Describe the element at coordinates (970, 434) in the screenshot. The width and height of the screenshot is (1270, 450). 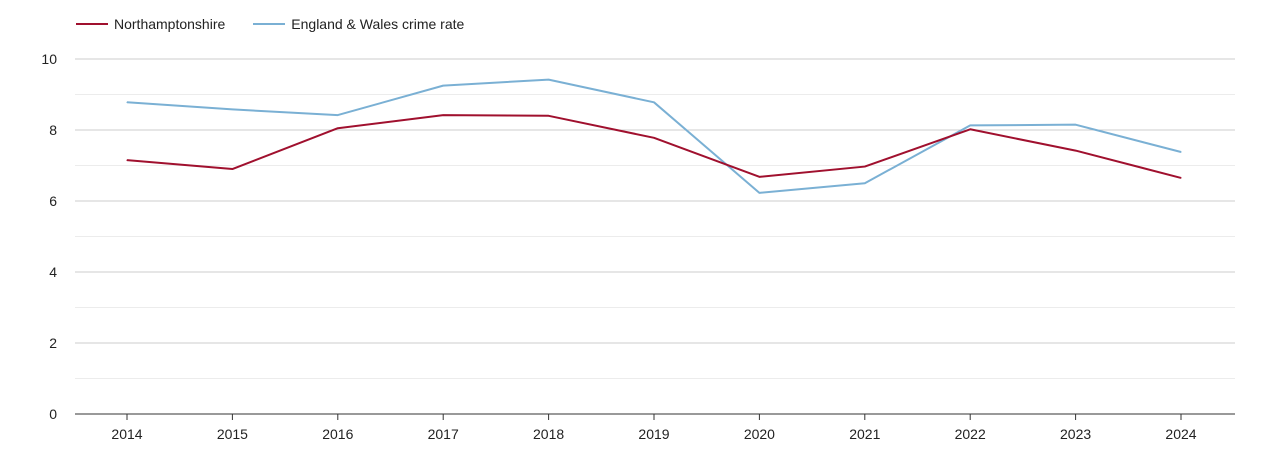
I see `x-tick-label: 2022` at that location.